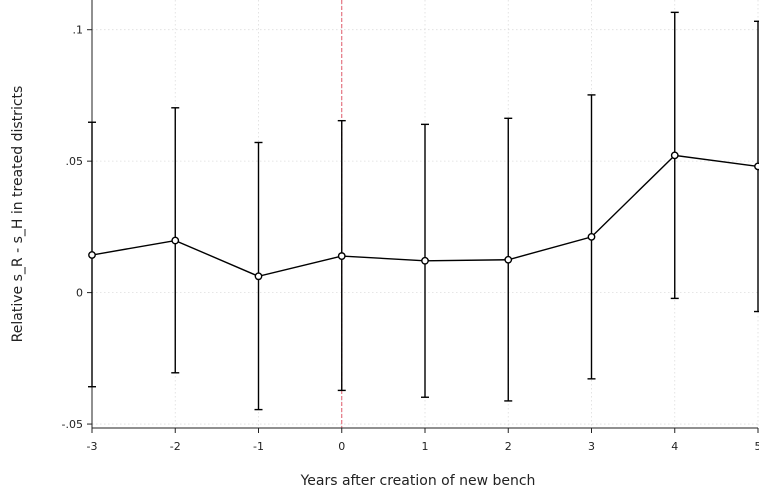  Describe the element at coordinates (72, 424) in the screenshot. I see `y-tick-label: -.05` at that location.